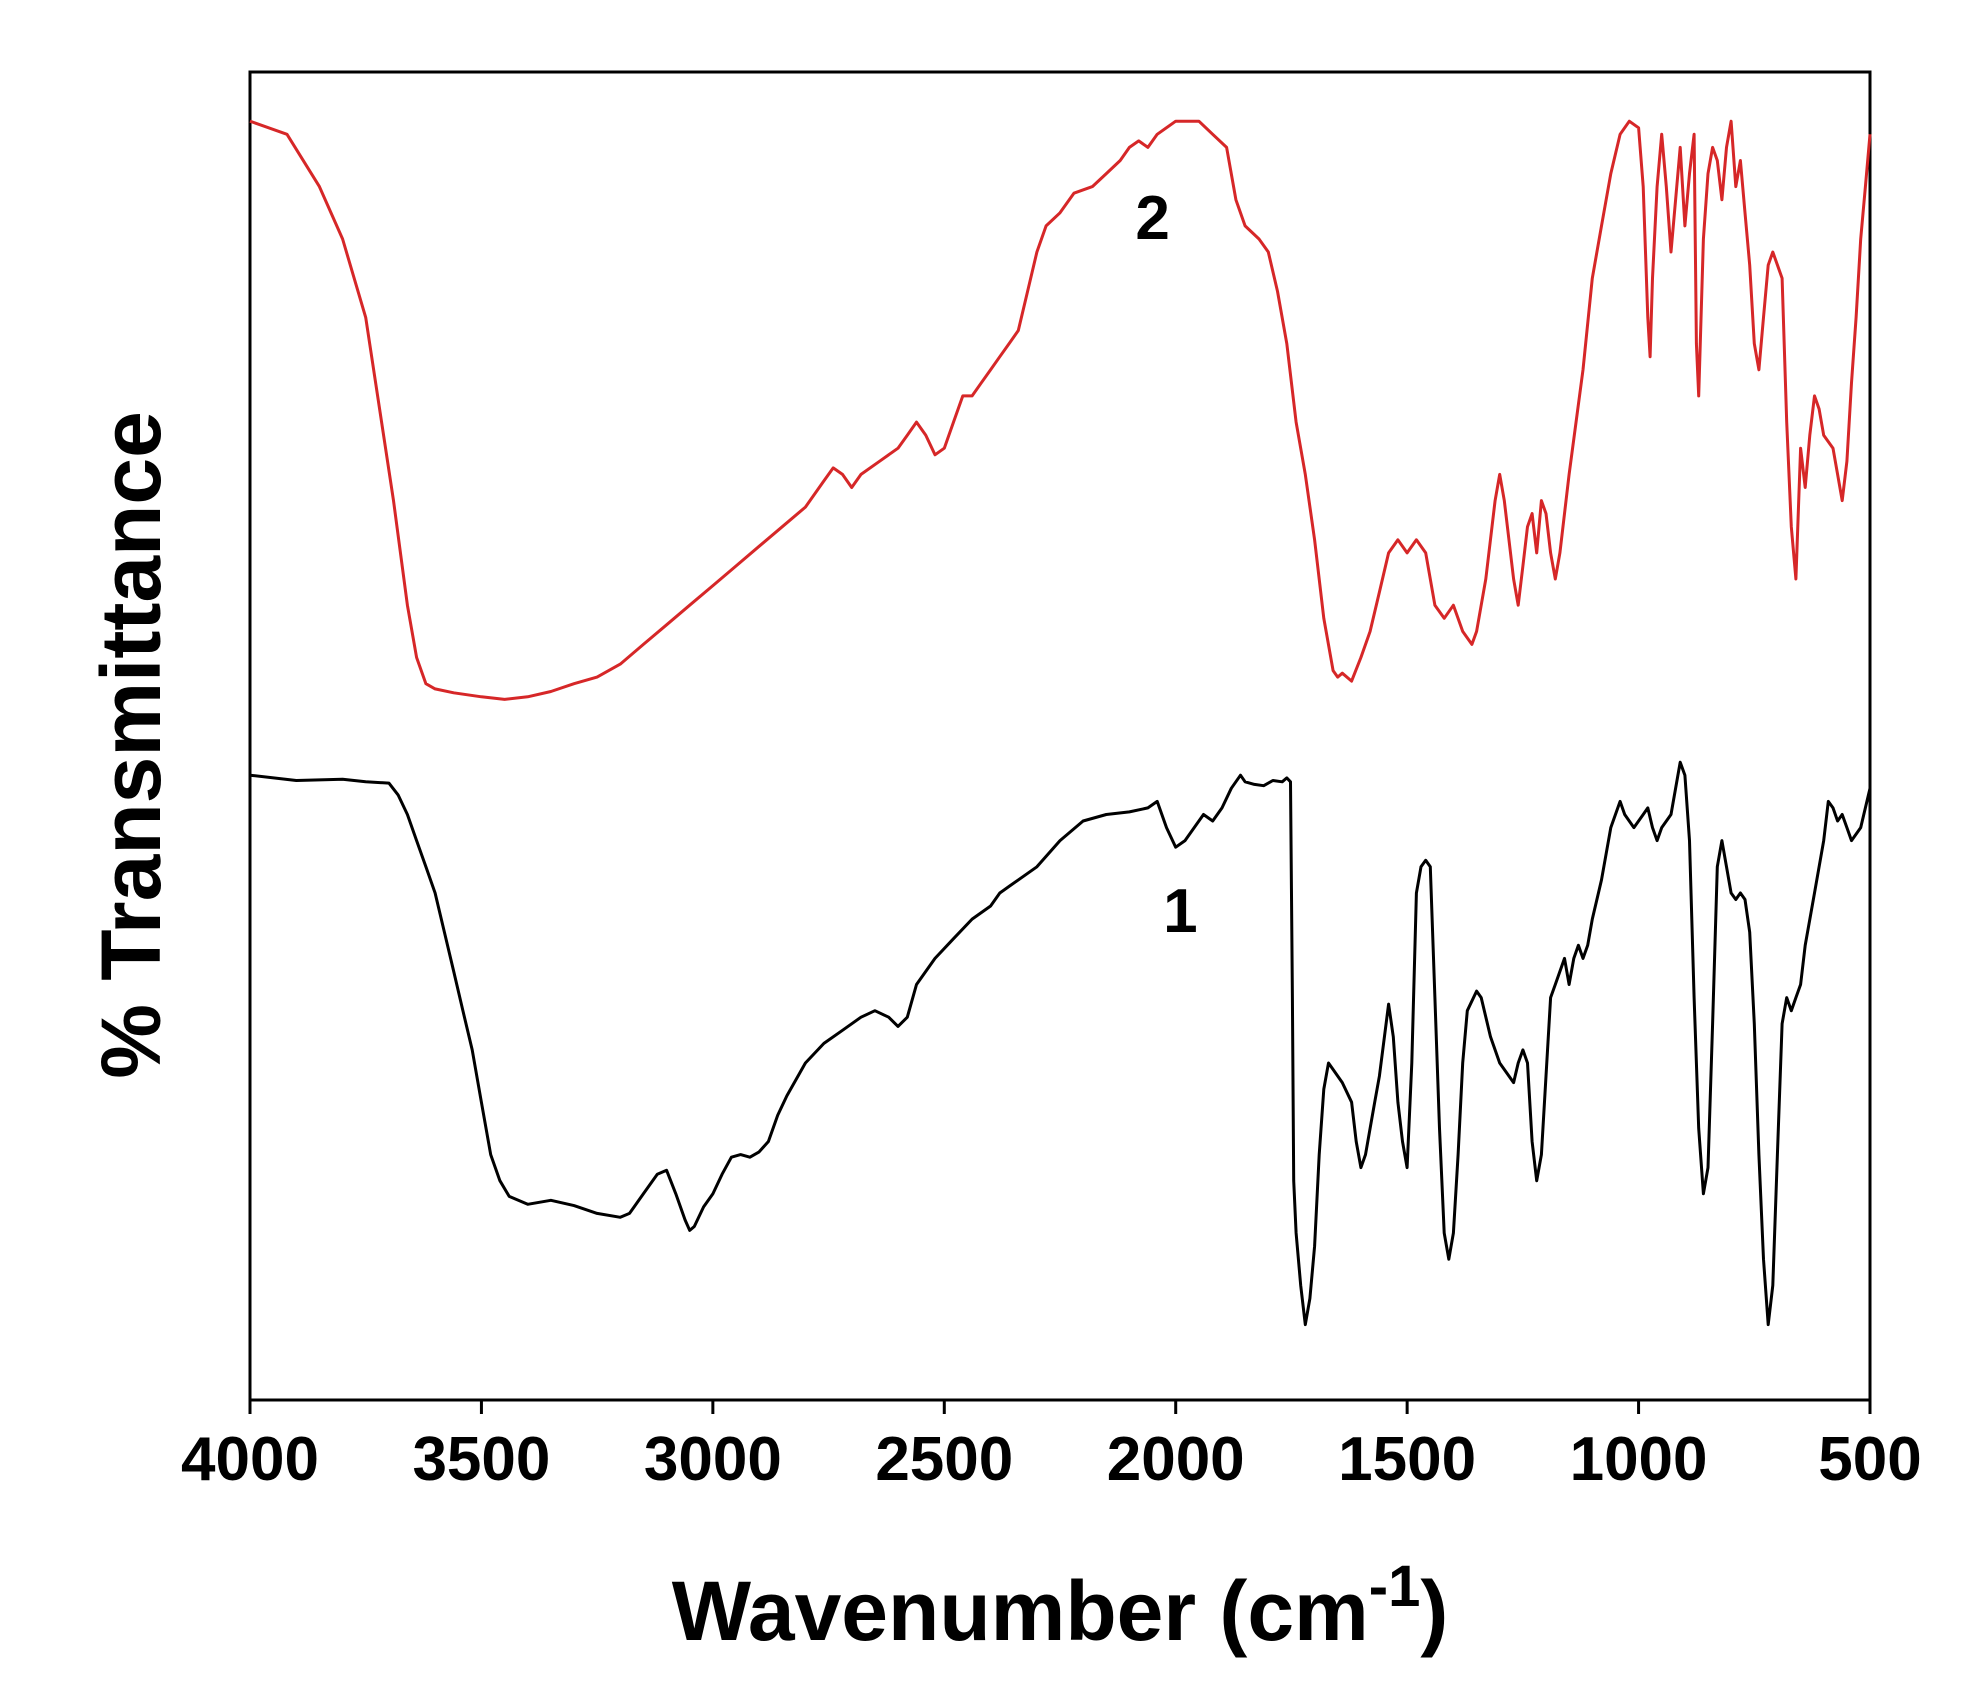 Image resolution: width=1975 pixels, height=1702 pixels. Describe the element at coordinates (250, 1459) in the screenshot. I see `x-tick-label: 4000` at that location.